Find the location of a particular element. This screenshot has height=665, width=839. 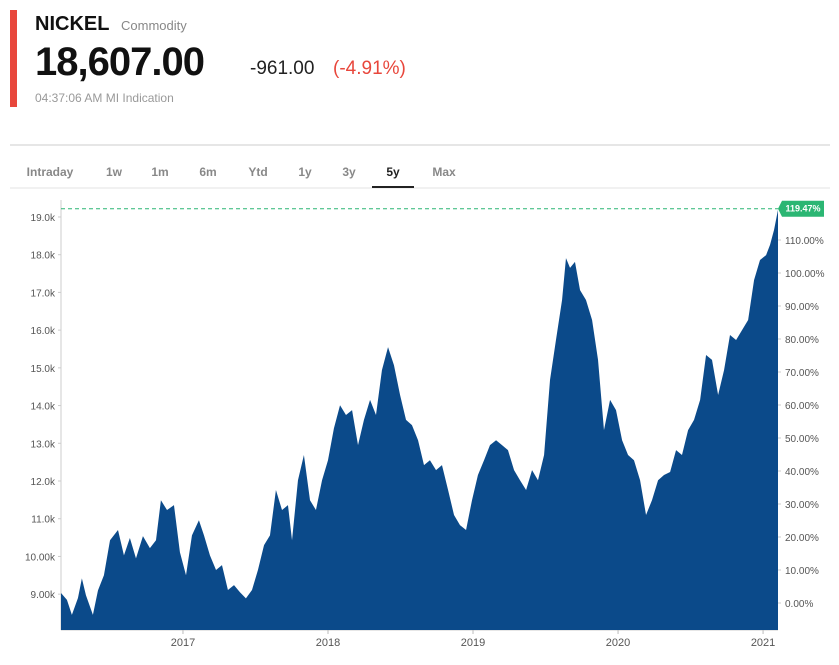

tab: Intraday is located at coordinates (50, 172).